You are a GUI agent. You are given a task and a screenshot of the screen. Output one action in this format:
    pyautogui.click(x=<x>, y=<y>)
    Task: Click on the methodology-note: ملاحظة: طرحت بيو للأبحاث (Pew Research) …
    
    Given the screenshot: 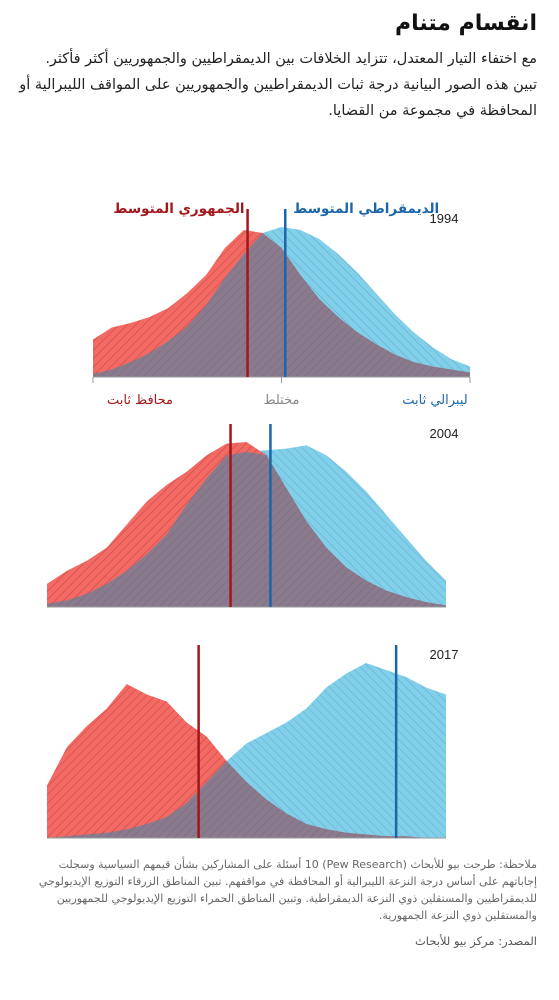 What is the action you would take?
    pyautogui.click(x=287, y=890)
    